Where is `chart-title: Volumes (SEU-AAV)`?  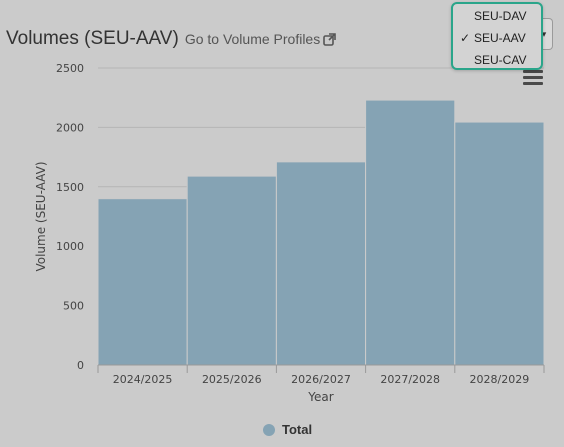 chart-title: Volumes (SEU-AAV) is located at coordinates (92, 38).